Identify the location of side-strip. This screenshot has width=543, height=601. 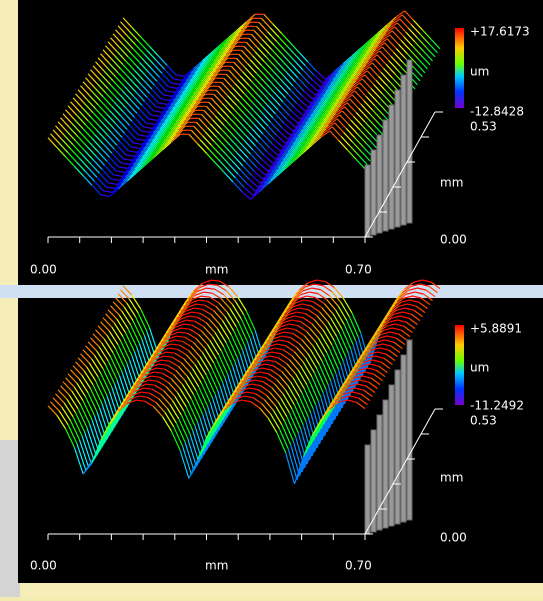
(10, 518).